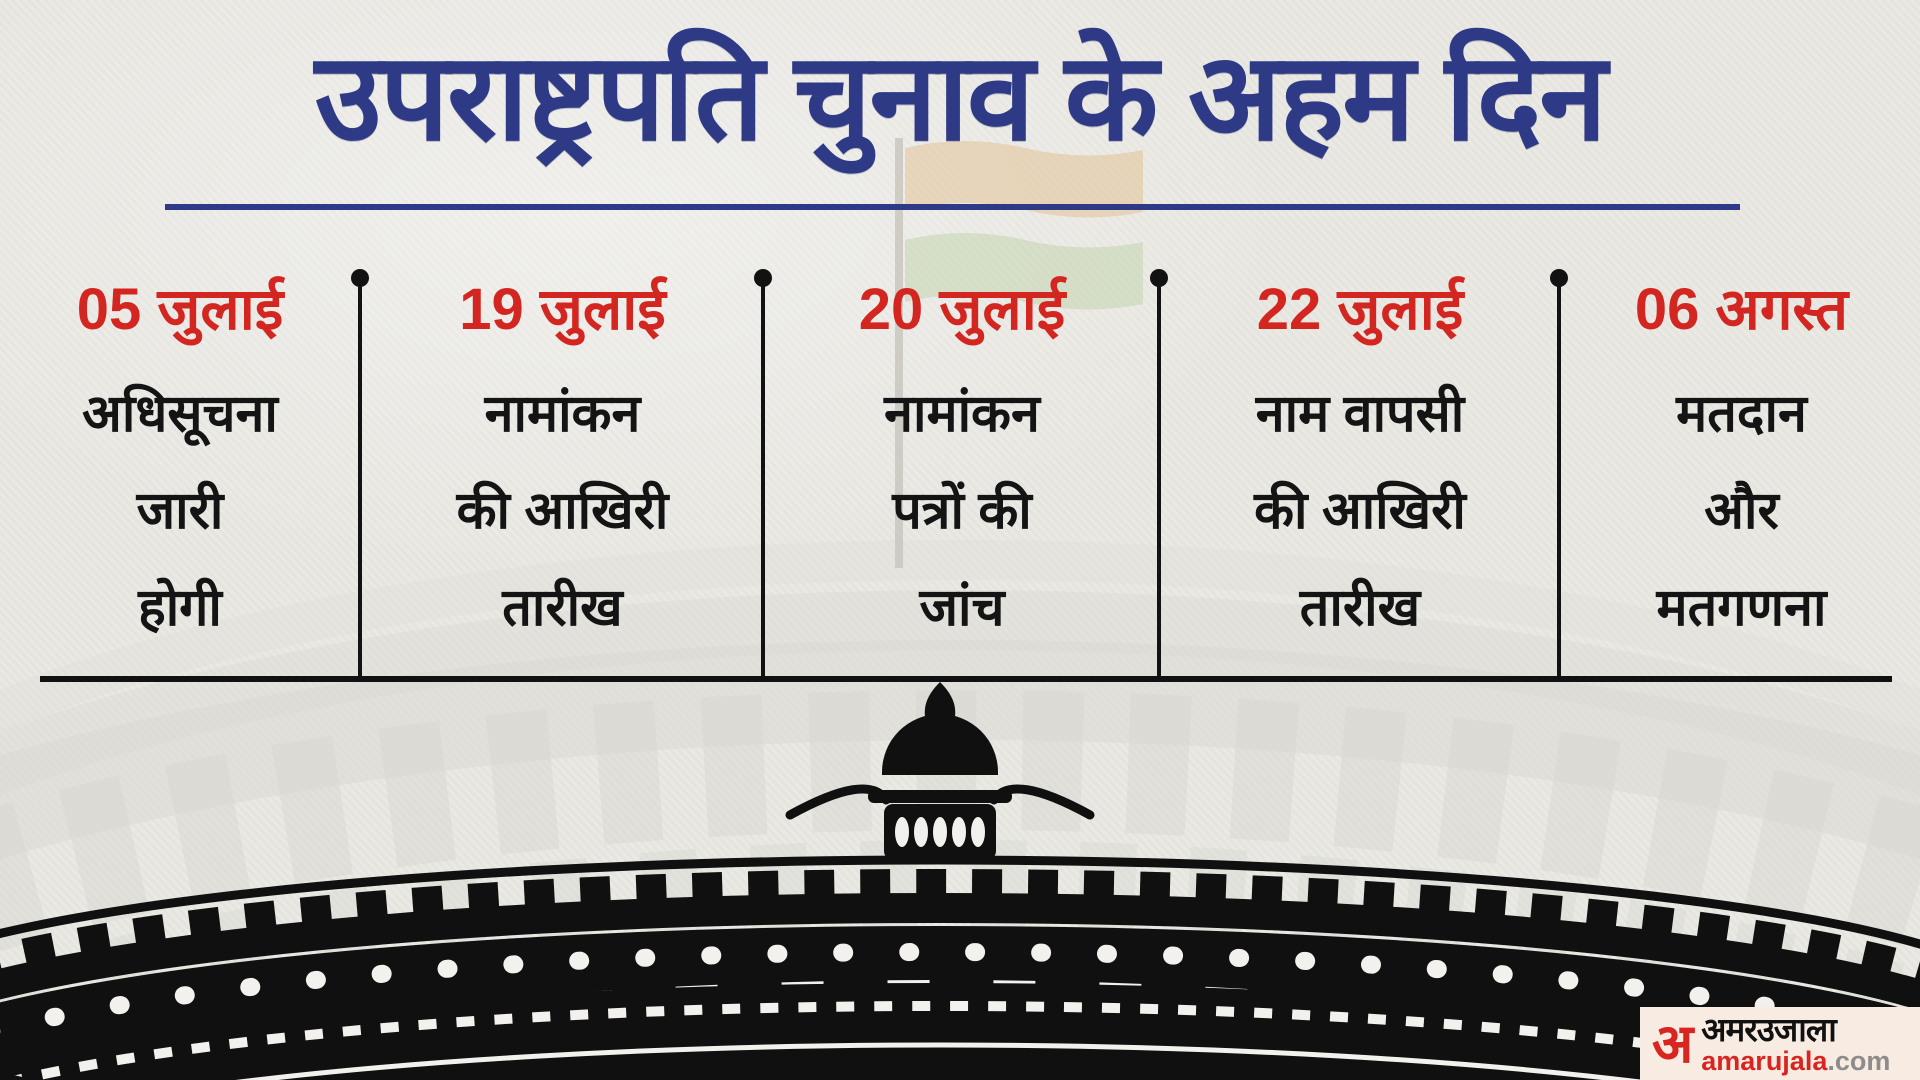 Image resolution: width=1920 pixels, height=1080 pixels. What do you see at coordinates (1741, 309) in the screenshot?
I see `timeline-date: 06 अगस्त` at bounding box center [1741, 309].